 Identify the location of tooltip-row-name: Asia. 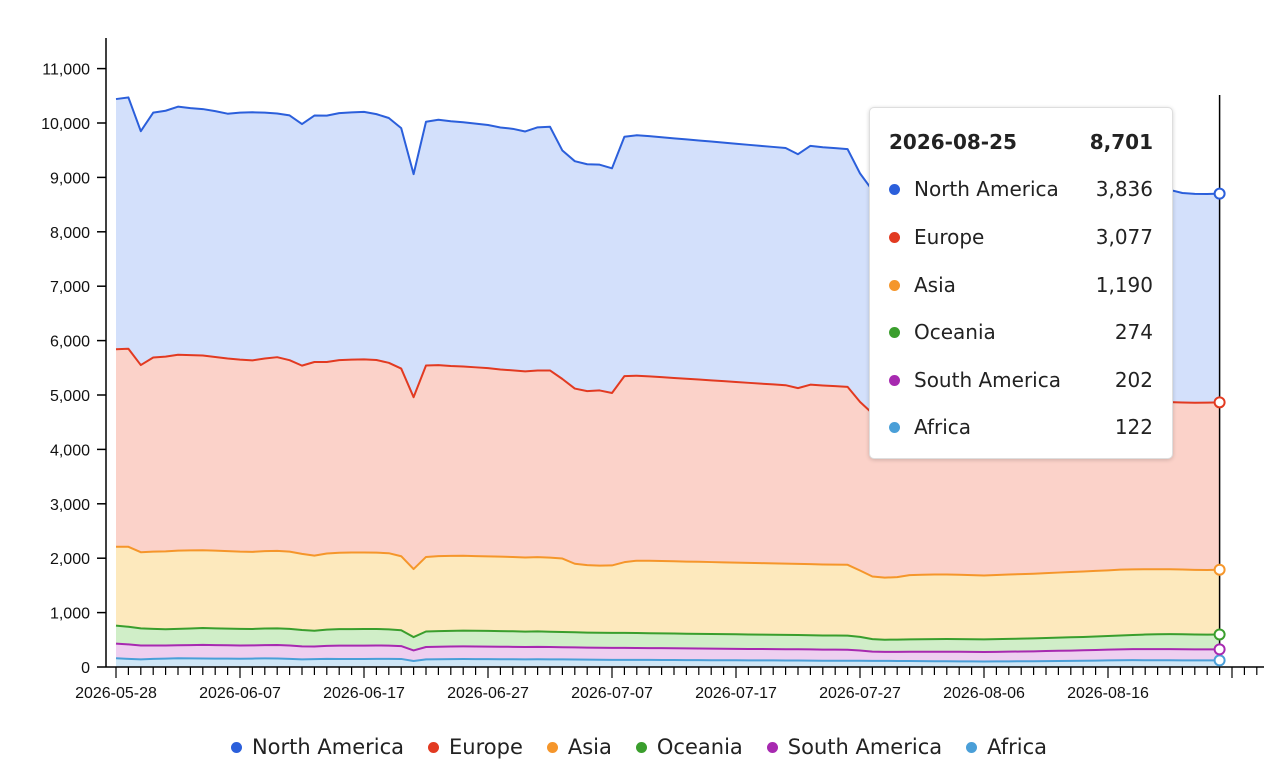
(935, 285).